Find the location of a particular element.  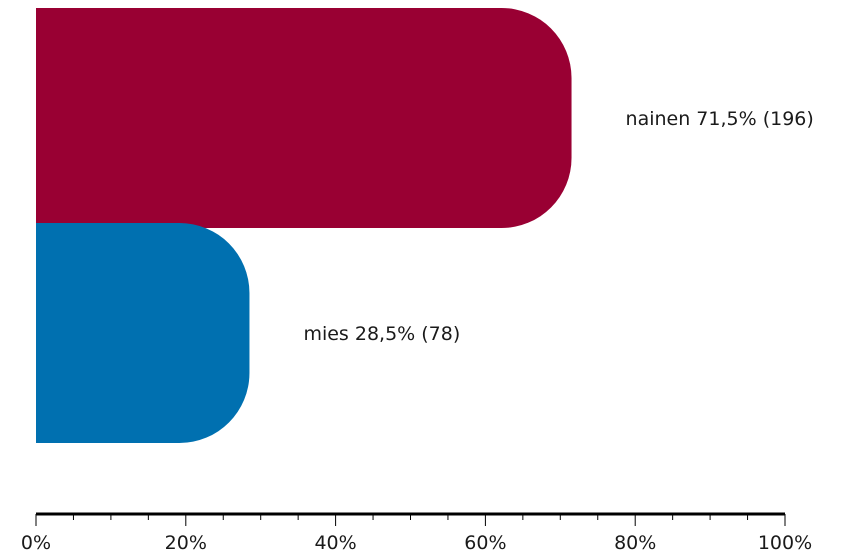

bar-label-mies: mies 28,5% (78) is located at coordinates (381, 334).